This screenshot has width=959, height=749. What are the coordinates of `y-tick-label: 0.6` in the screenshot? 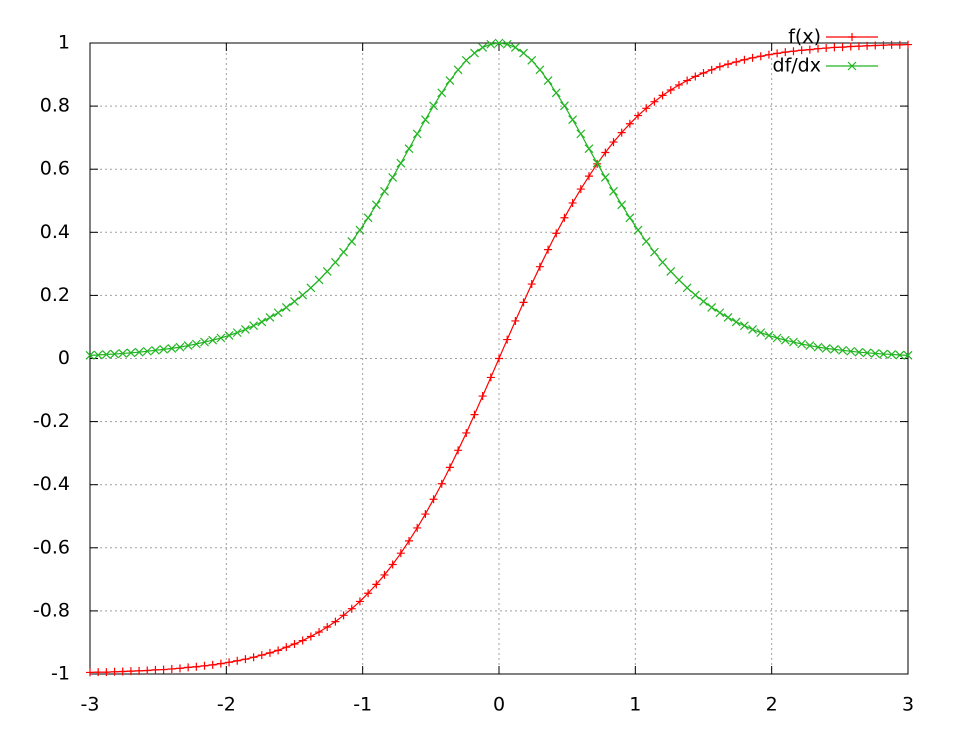 It's located at (55, 169).